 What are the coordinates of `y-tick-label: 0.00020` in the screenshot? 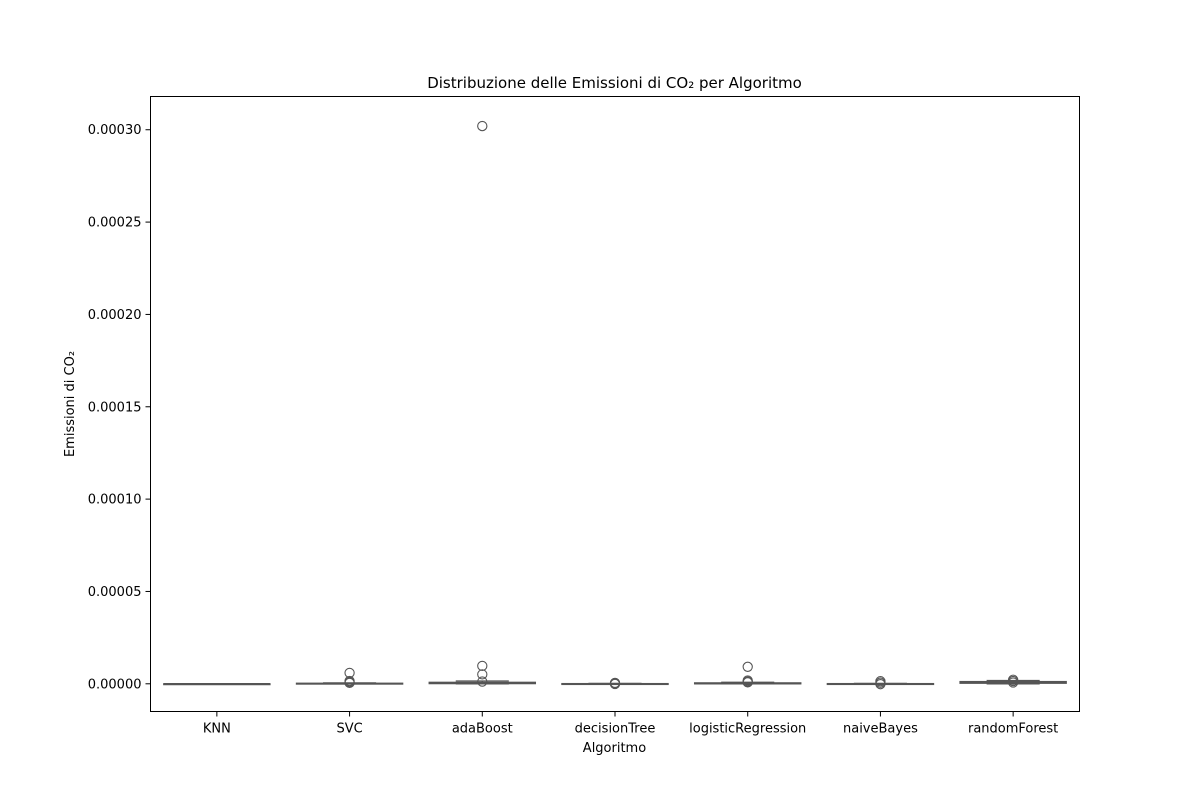 It's located at (115, 315).